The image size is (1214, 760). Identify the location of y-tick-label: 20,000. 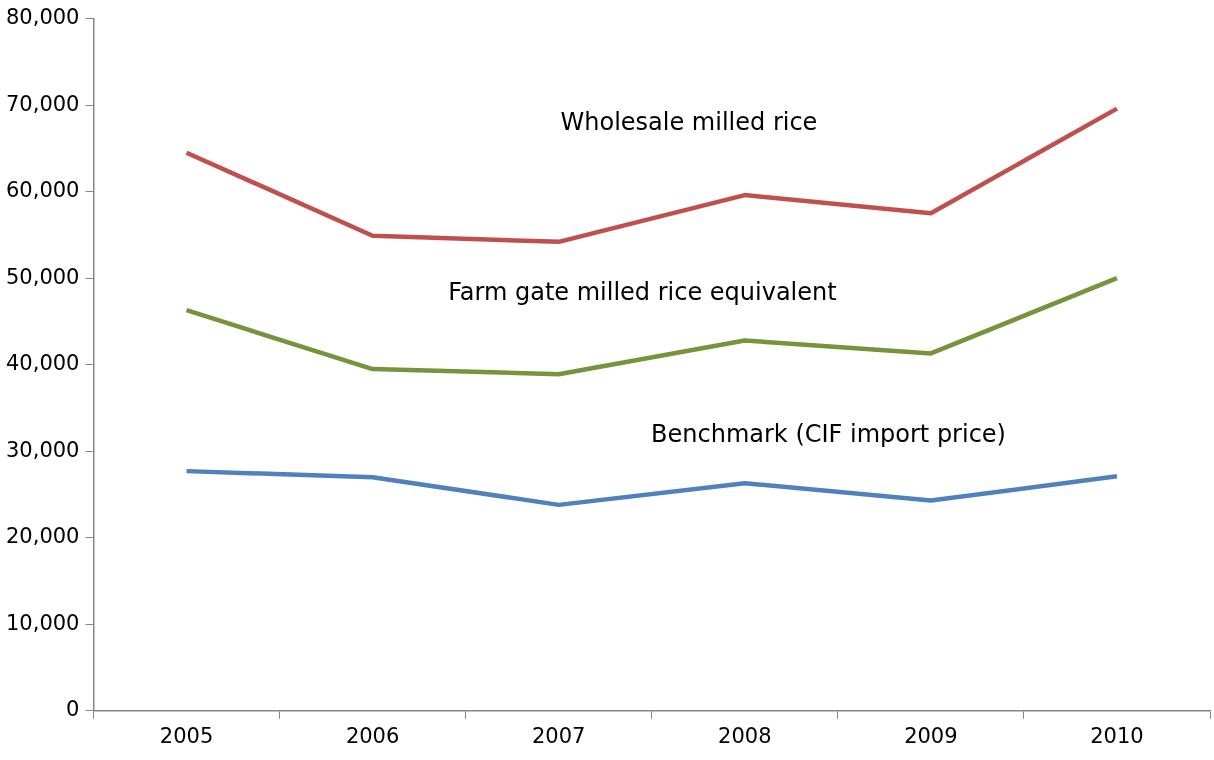
(43, 536).